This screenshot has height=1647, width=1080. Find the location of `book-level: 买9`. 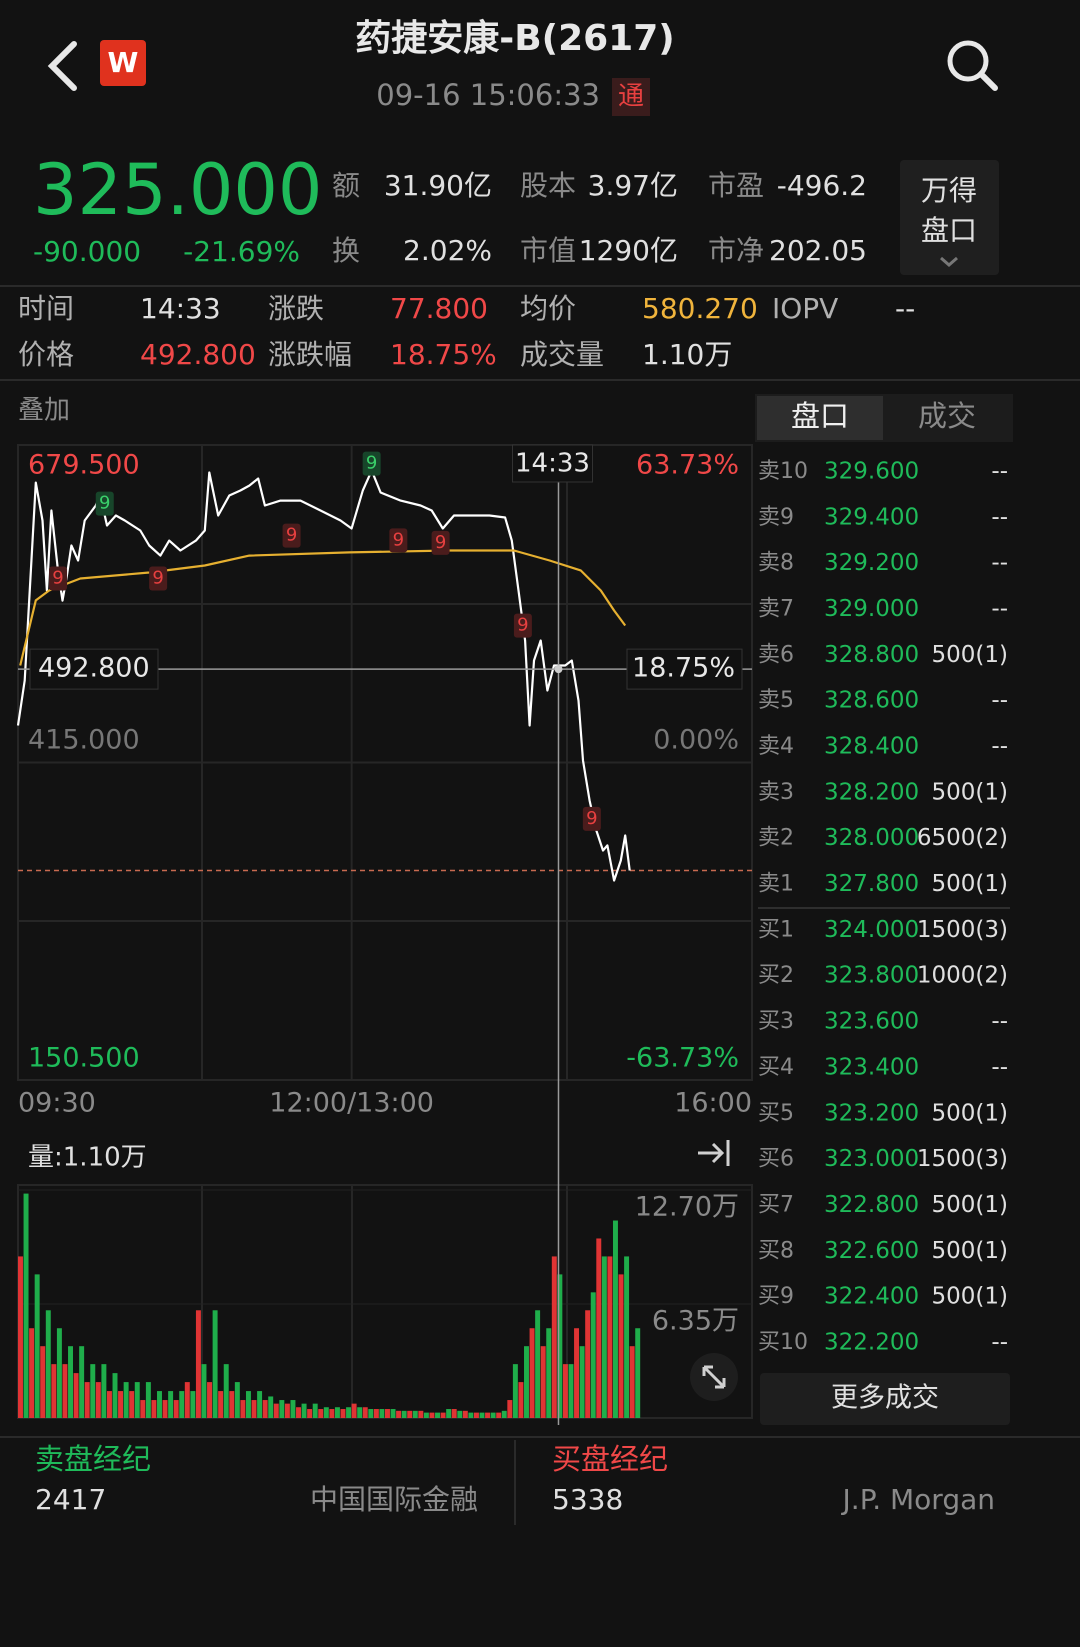

book-level: 买9 is located at coordinates (776, 1296).